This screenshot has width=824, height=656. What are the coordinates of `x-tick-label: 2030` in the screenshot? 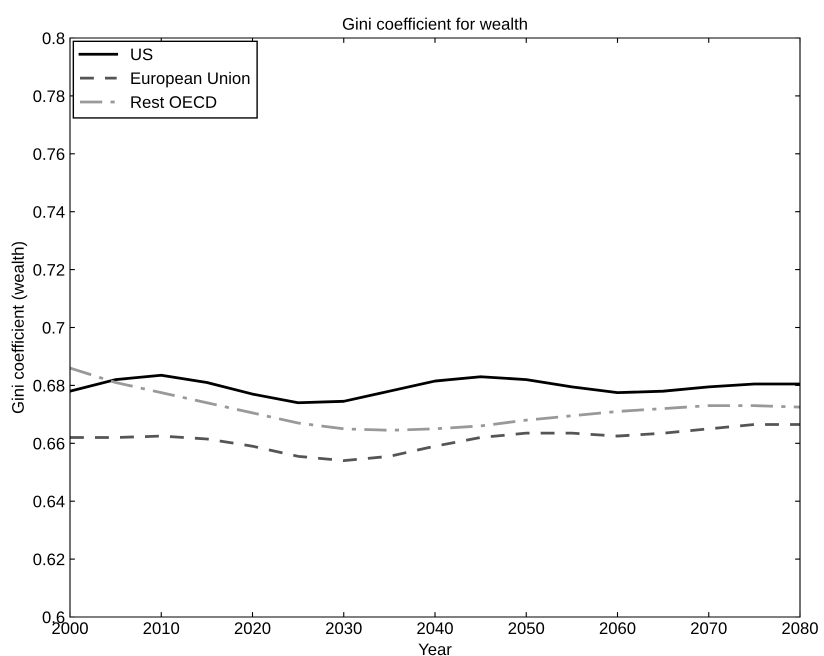 It's located at (344, 628).